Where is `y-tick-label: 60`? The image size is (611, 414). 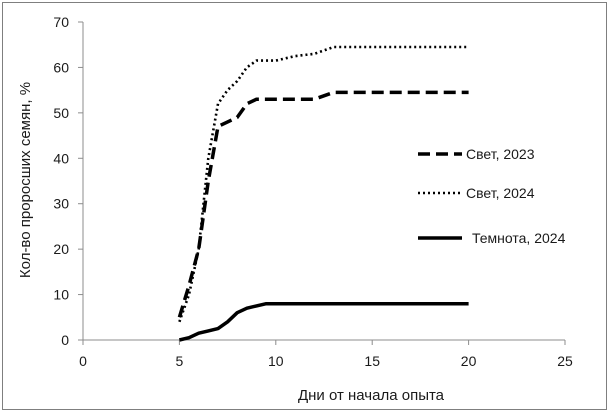
y-tick-label: 60 is located at coordinates (61, 67).